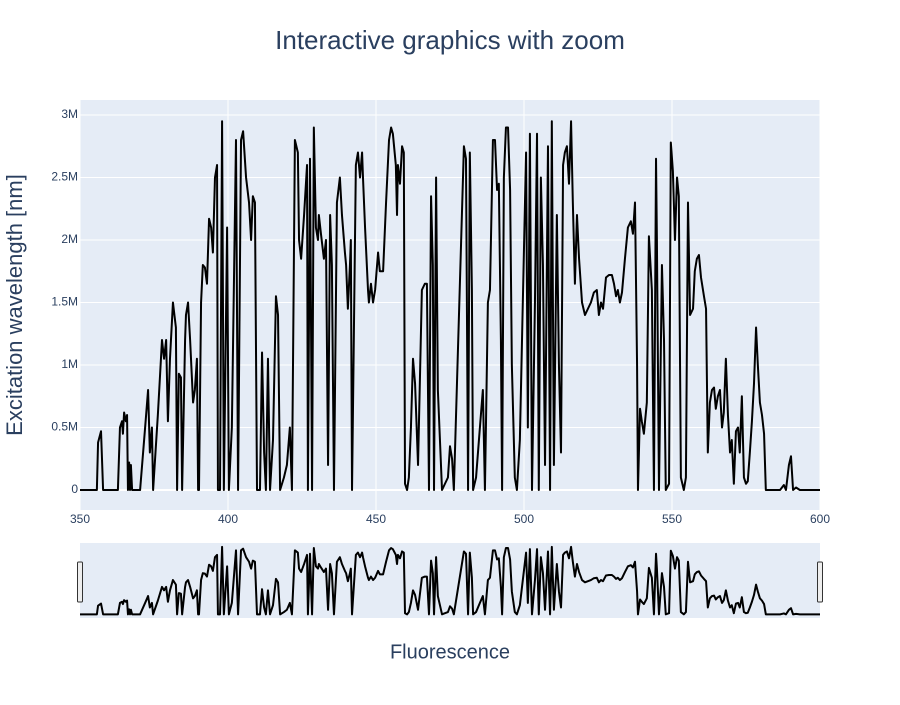 This screenshot has width=900, height=705. I want to click on x-tick-label: 600, so click(820, 519).